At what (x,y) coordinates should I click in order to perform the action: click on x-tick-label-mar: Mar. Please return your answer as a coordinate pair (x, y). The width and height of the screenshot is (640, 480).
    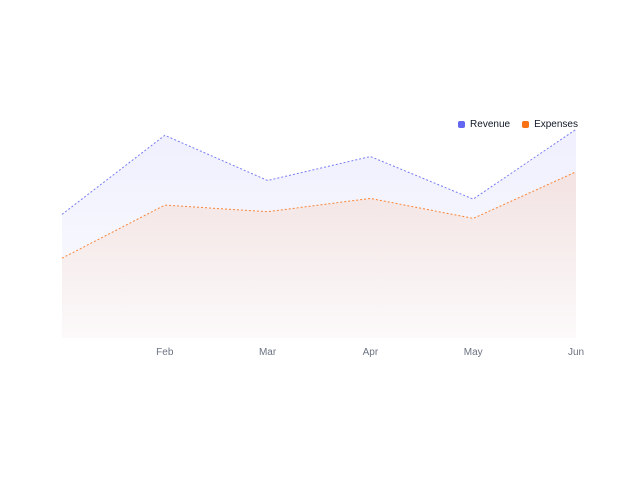
    Looking at the image, I should click on (268, 352).